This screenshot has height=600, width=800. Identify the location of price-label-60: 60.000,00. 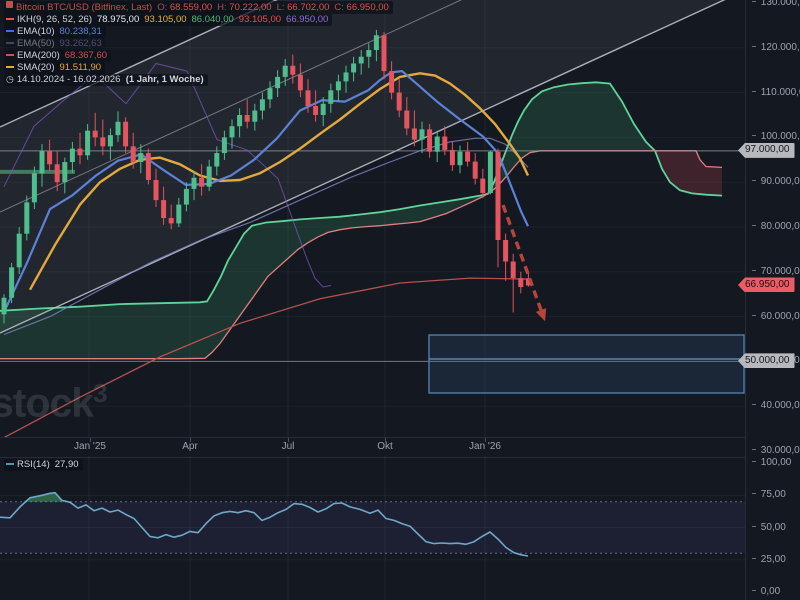
(776, 316).